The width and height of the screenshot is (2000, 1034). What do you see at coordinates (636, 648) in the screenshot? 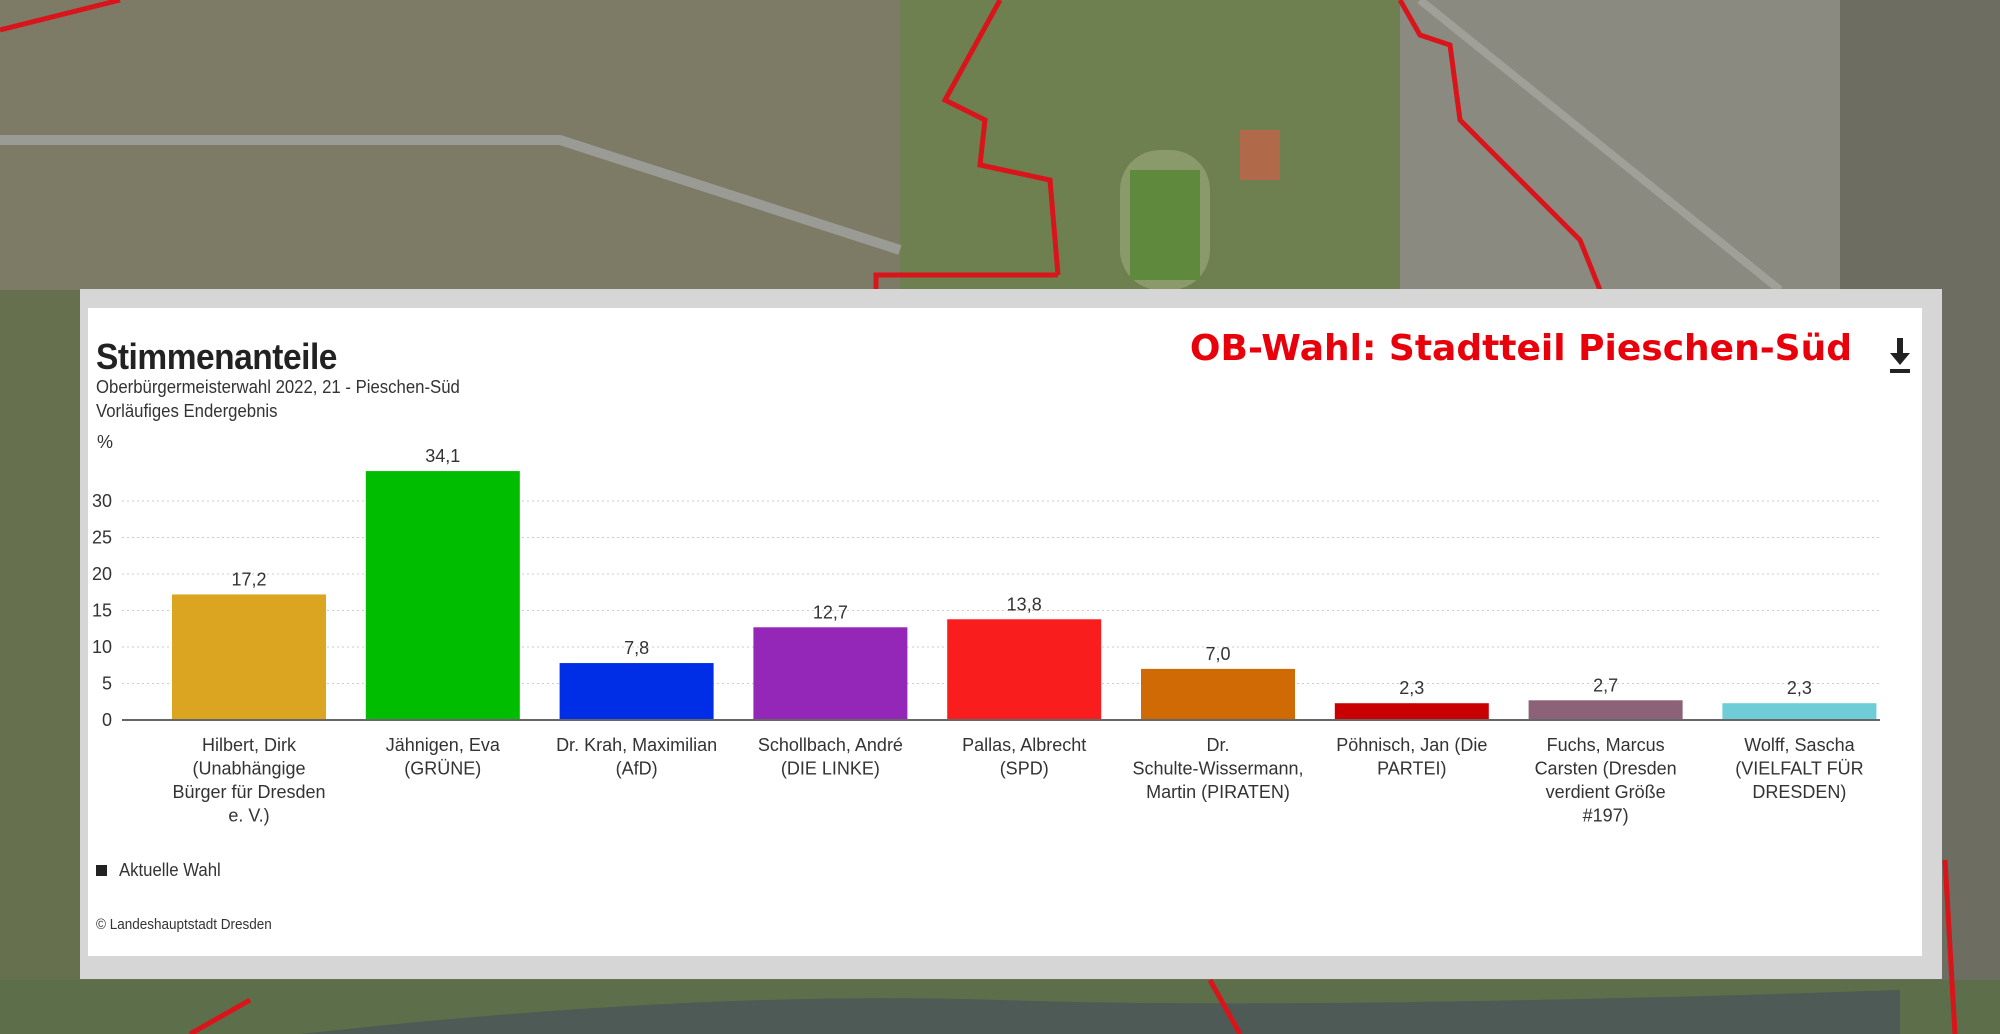
I see `data-label: 7,8` at bounding box center [636, 648].